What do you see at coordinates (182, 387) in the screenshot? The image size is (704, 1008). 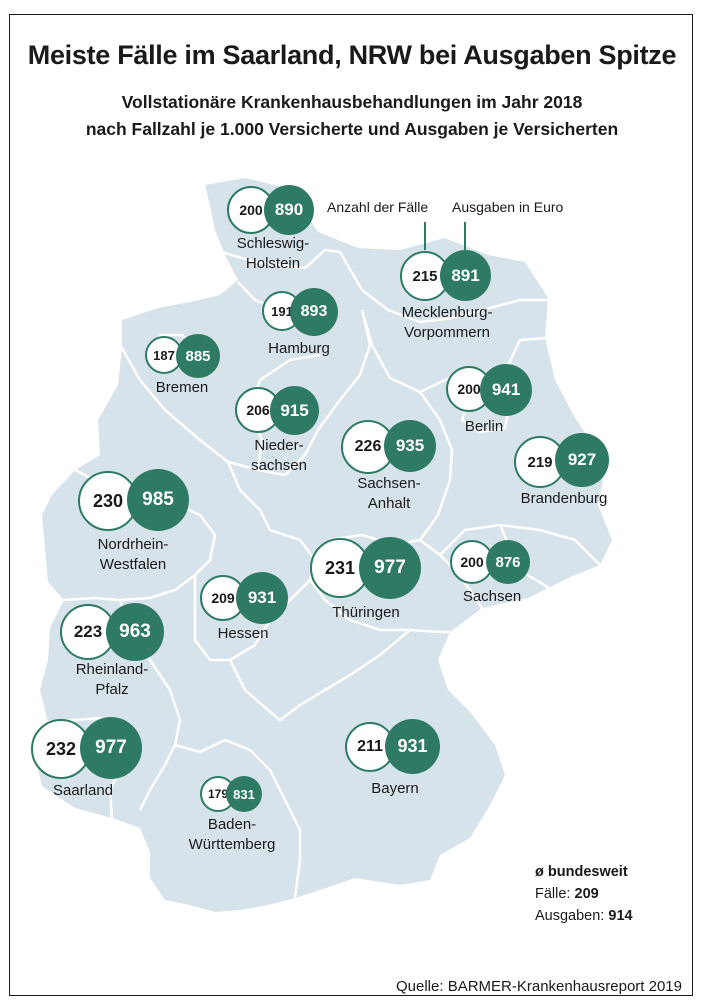 I see `label-bremen: Bremen` at bounding box center [182, 387].